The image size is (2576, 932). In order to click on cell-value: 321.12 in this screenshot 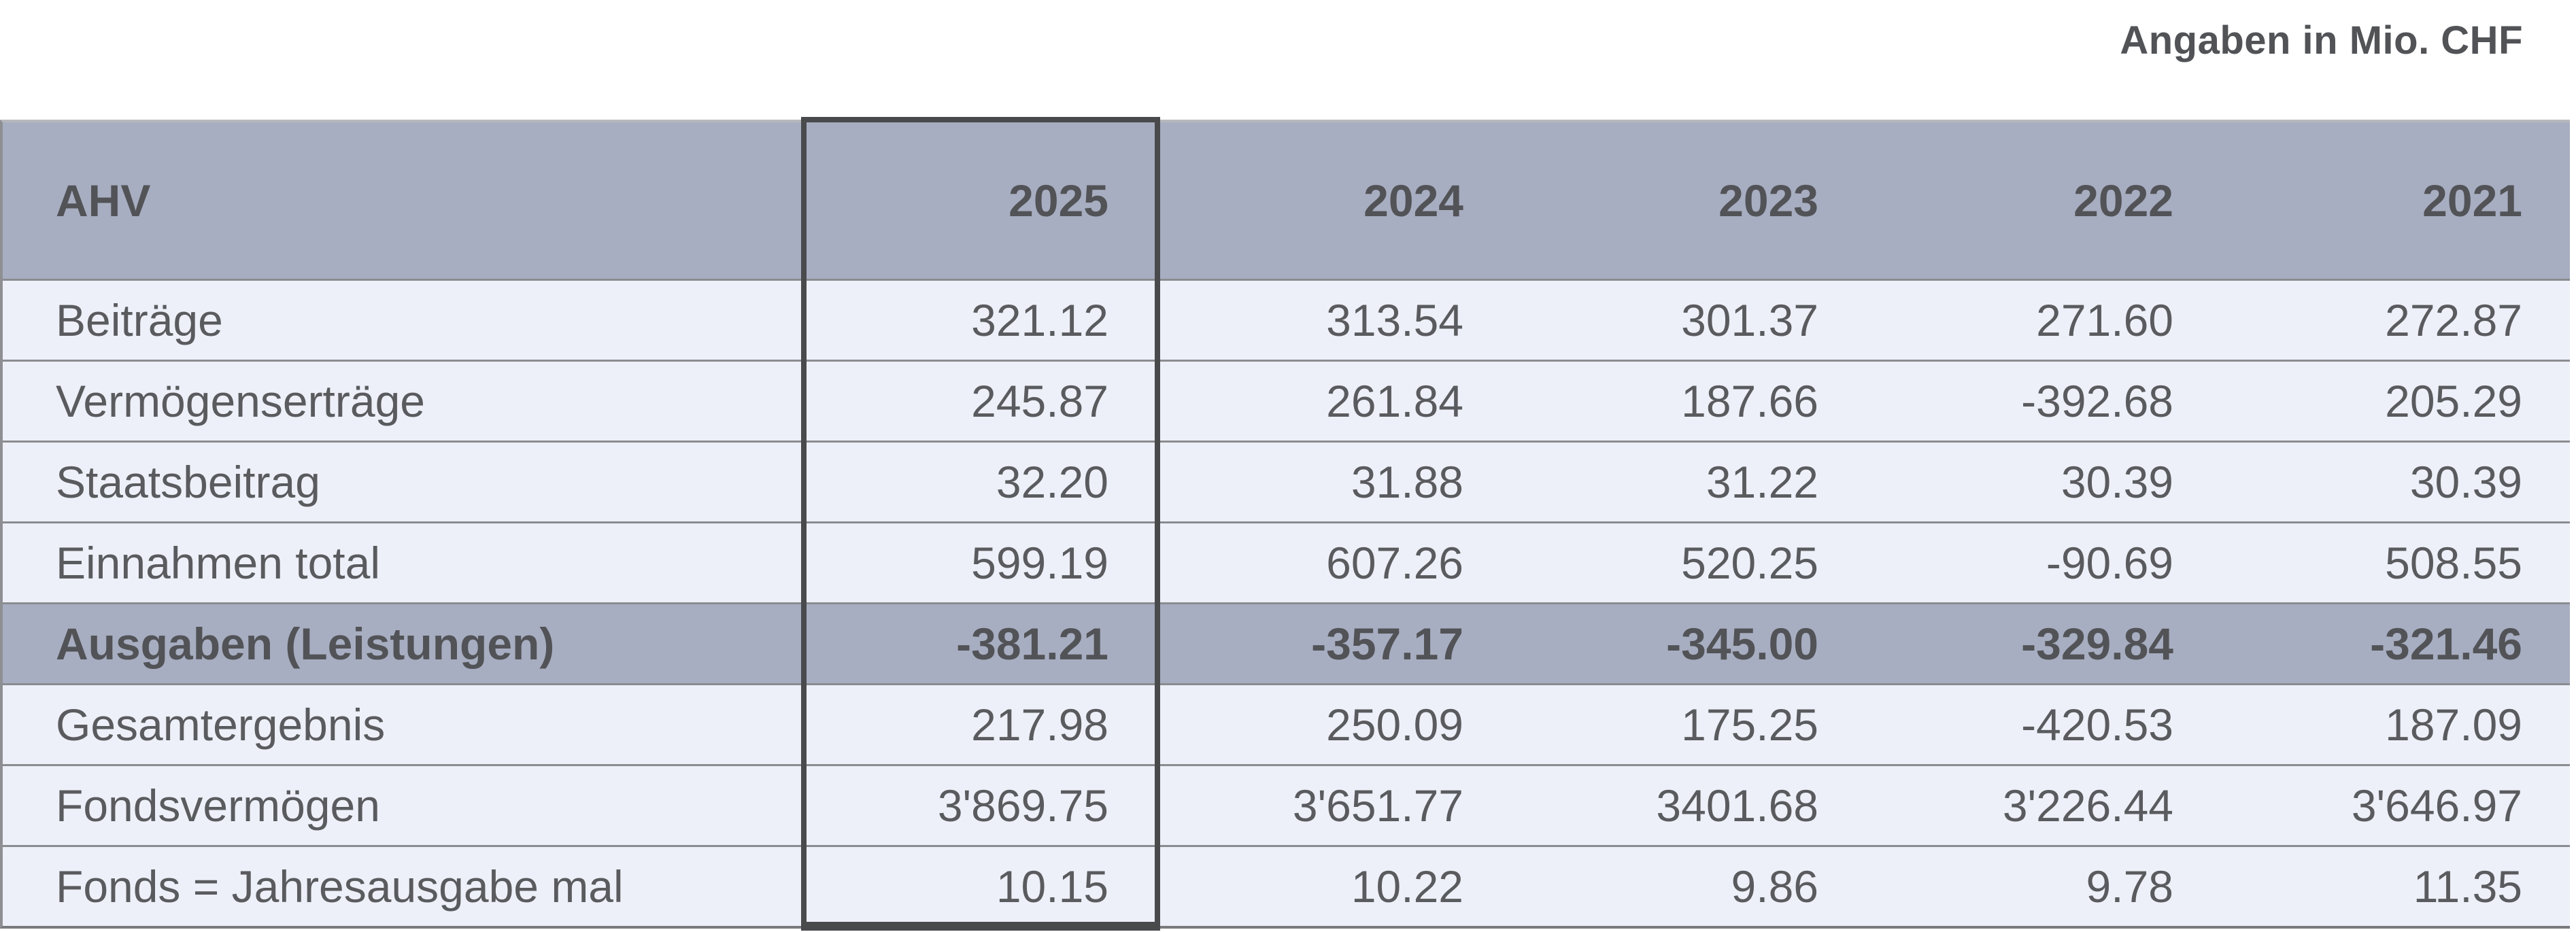, I will do `click(1039, 320)`.